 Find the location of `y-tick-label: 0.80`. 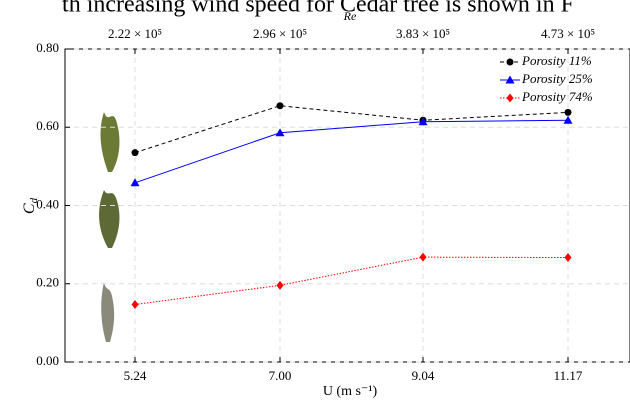

y-tick-label: 0.80 is located at coordinates (47, 47).